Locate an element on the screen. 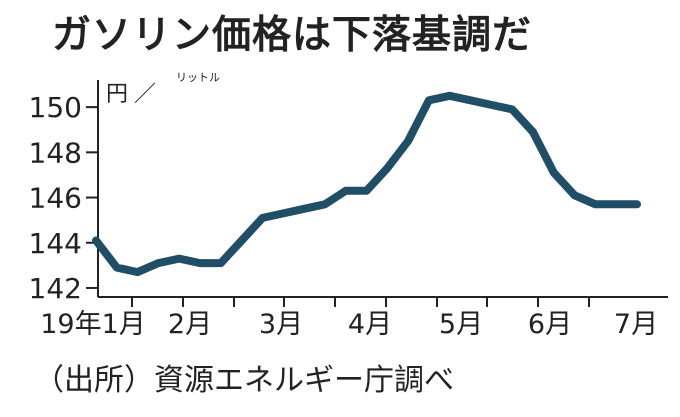 This screenshot has width=680, height=417. x-tick-label: 3月 is located at coordinates (281, 324).